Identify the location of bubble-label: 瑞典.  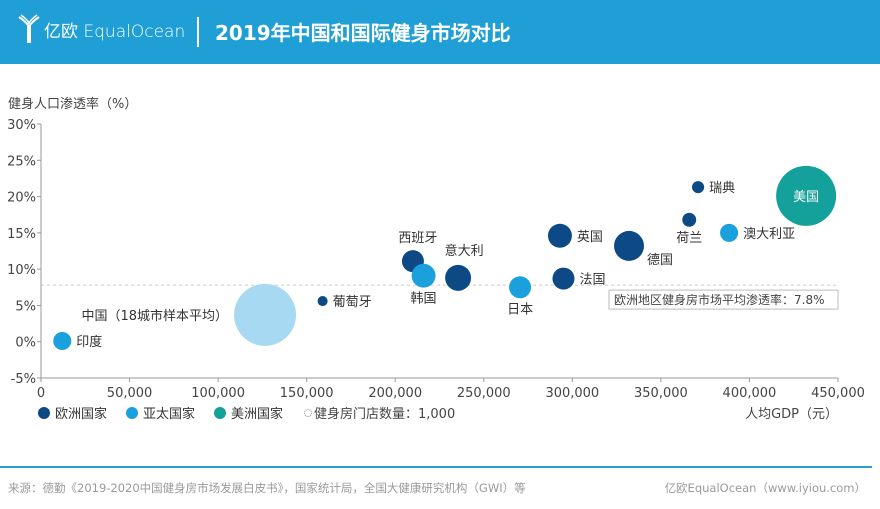
(722, 188).